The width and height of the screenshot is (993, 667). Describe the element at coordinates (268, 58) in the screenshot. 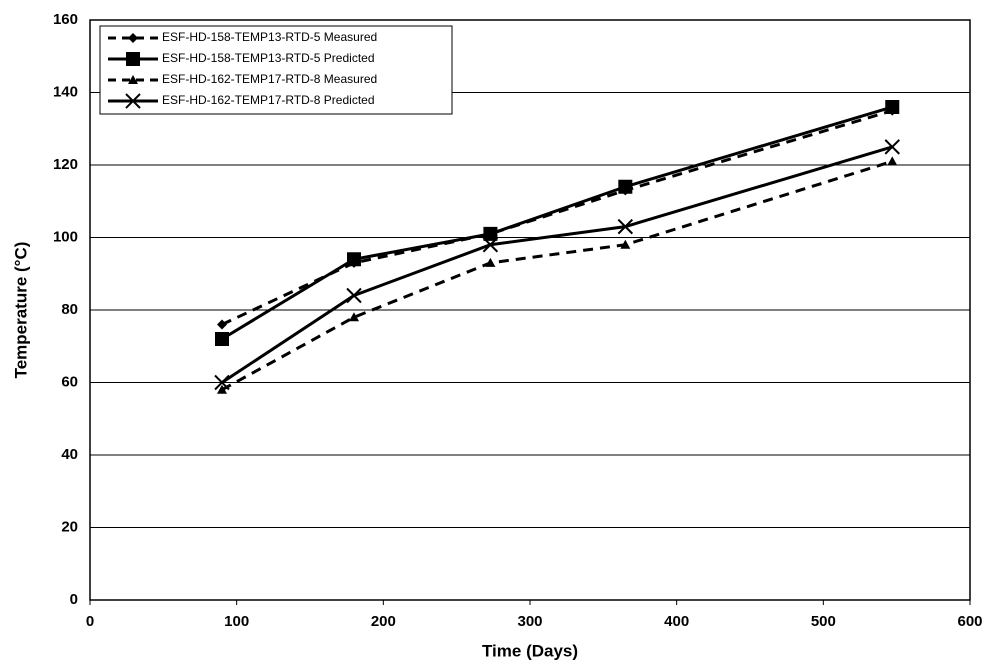

I see `legend-label: ESF-HD-158-TEMP13-RTD-5 Predicted` at that location.